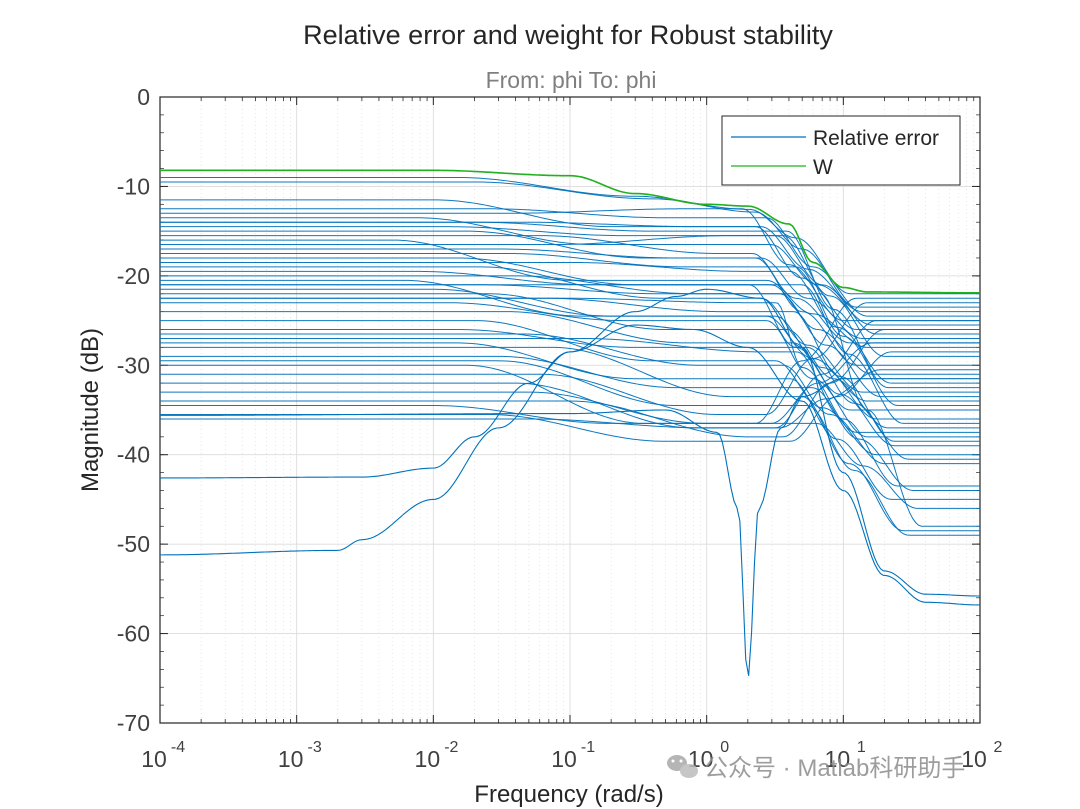  Describe the element at coordinates (876, 138) in the screenshot. I see `legend-label-relative-error: Relative error` at that location.